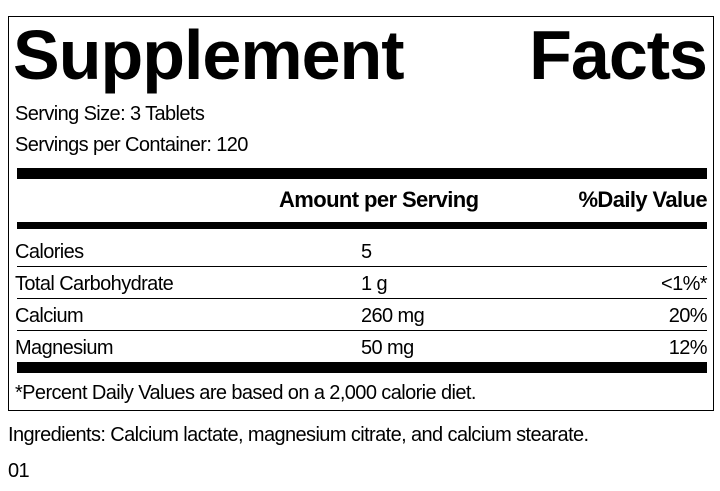 Image resolution: width=720 pixels, height=491 pixels. Describe the element at coordinates (110, 114) in the screenshot. I see `serving-size: Serving Size: 3 Tablets` at that location.